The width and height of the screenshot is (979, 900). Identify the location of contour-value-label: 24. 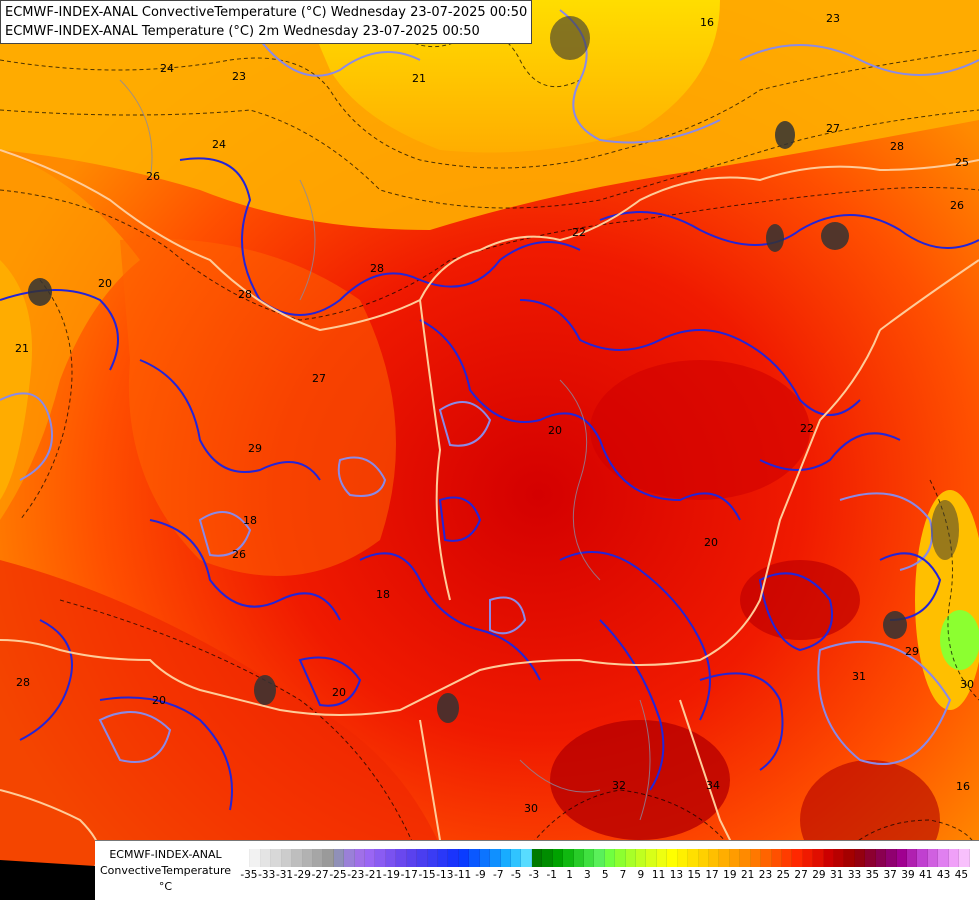
(219, 144).